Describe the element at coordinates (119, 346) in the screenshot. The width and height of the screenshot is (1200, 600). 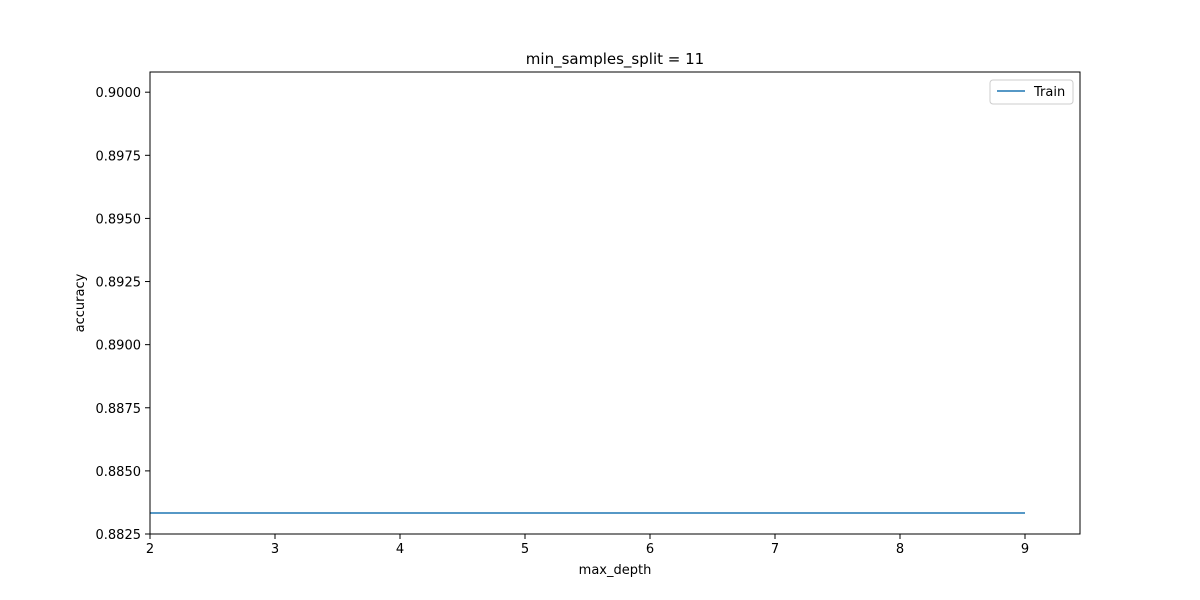
I see `y-tick-label: 0.8900` at that location.